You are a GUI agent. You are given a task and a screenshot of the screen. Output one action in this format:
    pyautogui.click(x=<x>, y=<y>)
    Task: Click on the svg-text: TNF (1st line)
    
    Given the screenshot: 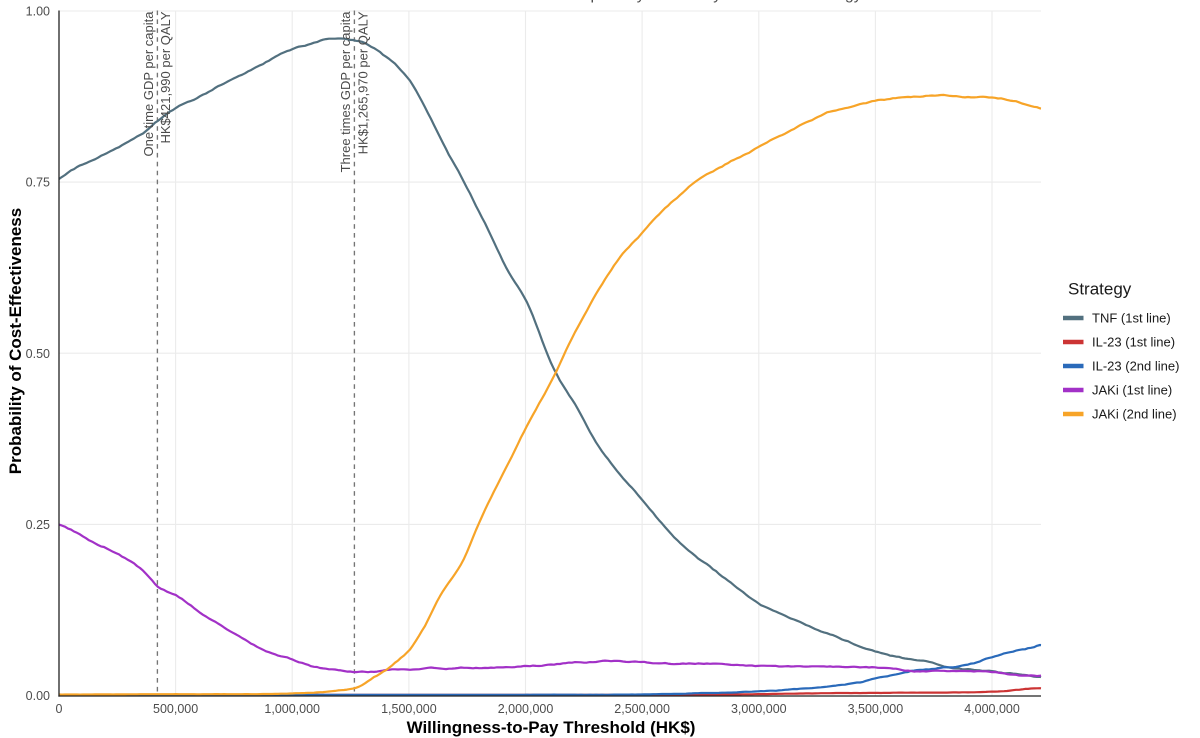 What is the action you would take?
    pyautogui.click(x=1131, y=318)
    